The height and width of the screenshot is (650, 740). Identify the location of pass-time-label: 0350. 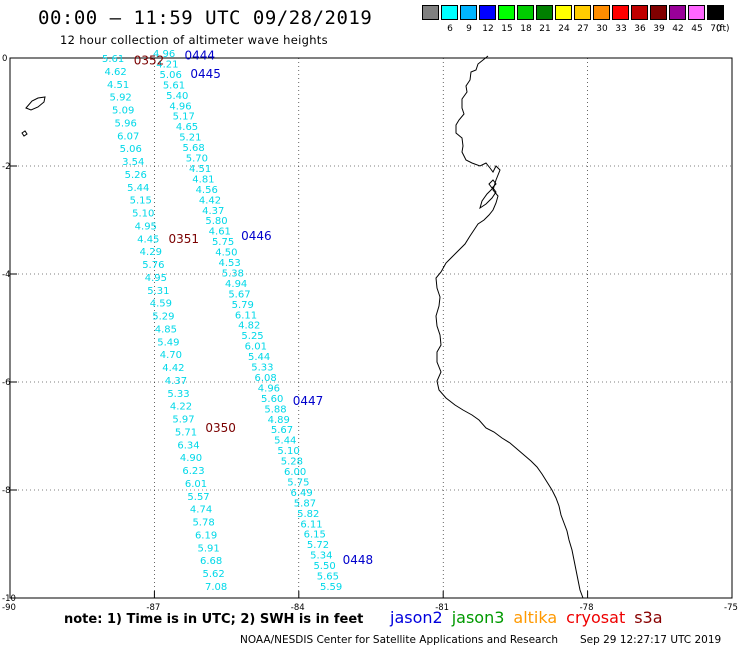
(220, 428).